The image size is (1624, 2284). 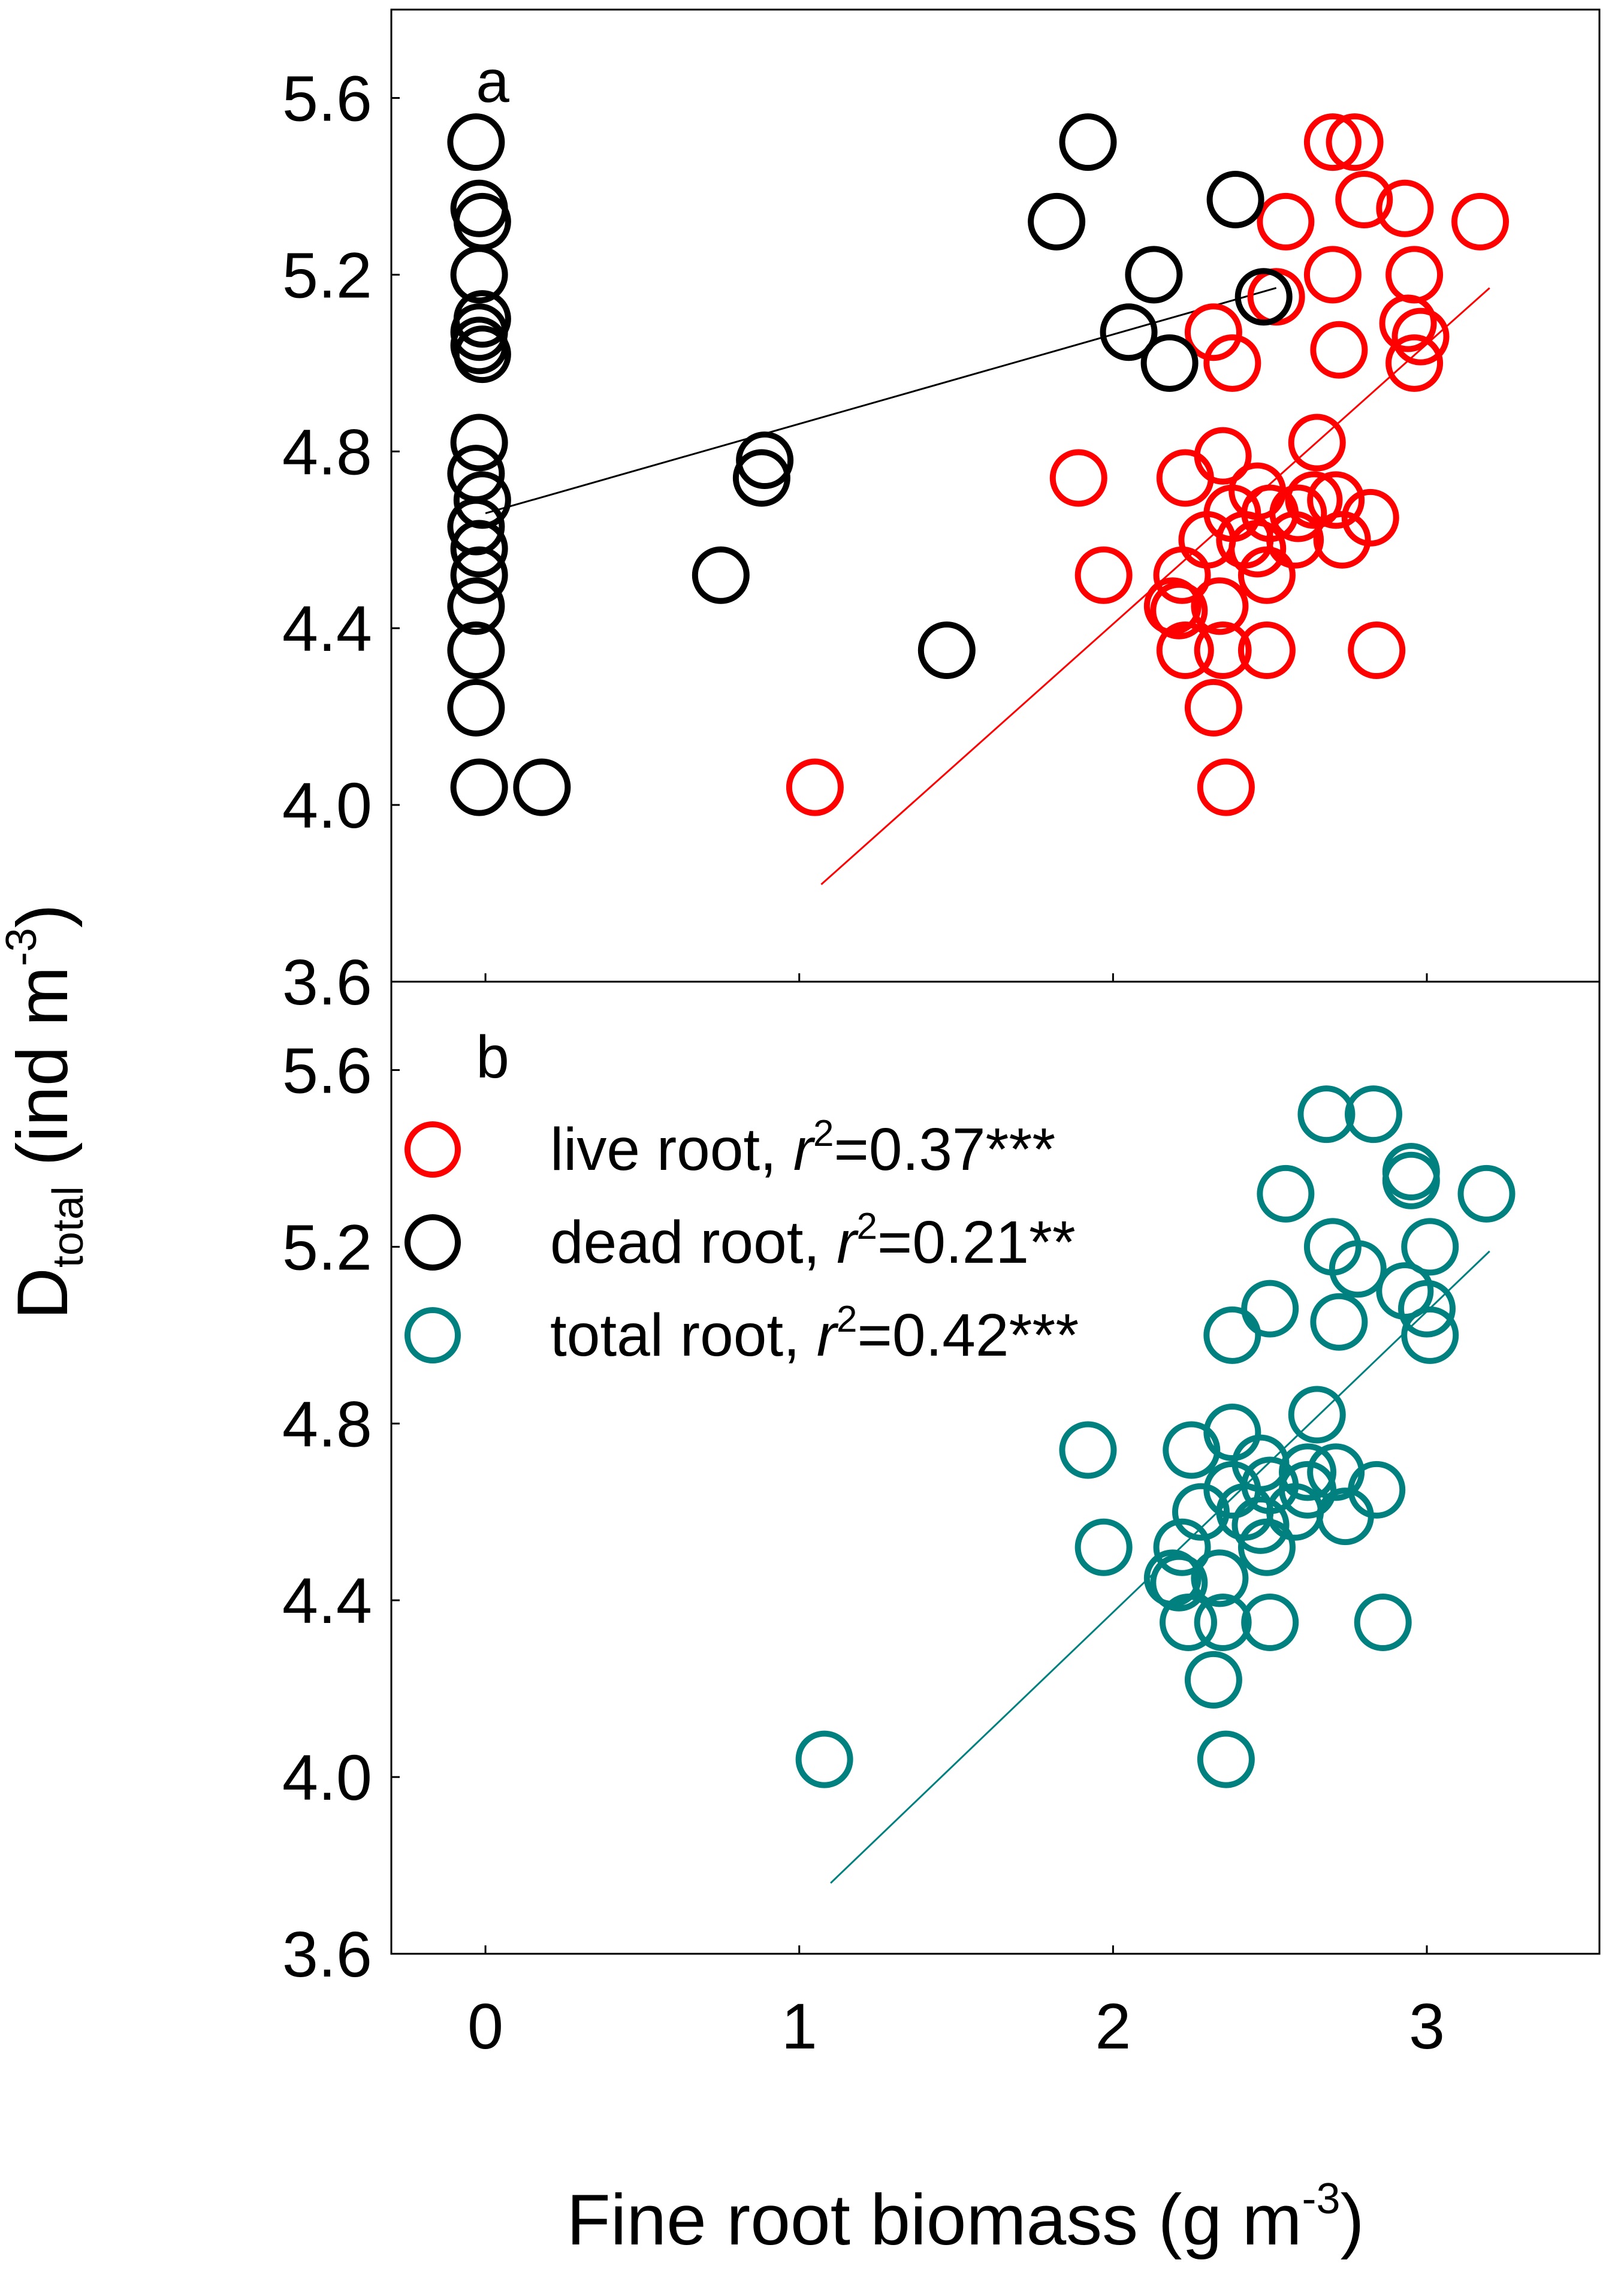 I want to click on legend-item-dead-root: dead root, r2=0.21**, so click(x=740, y=1241).